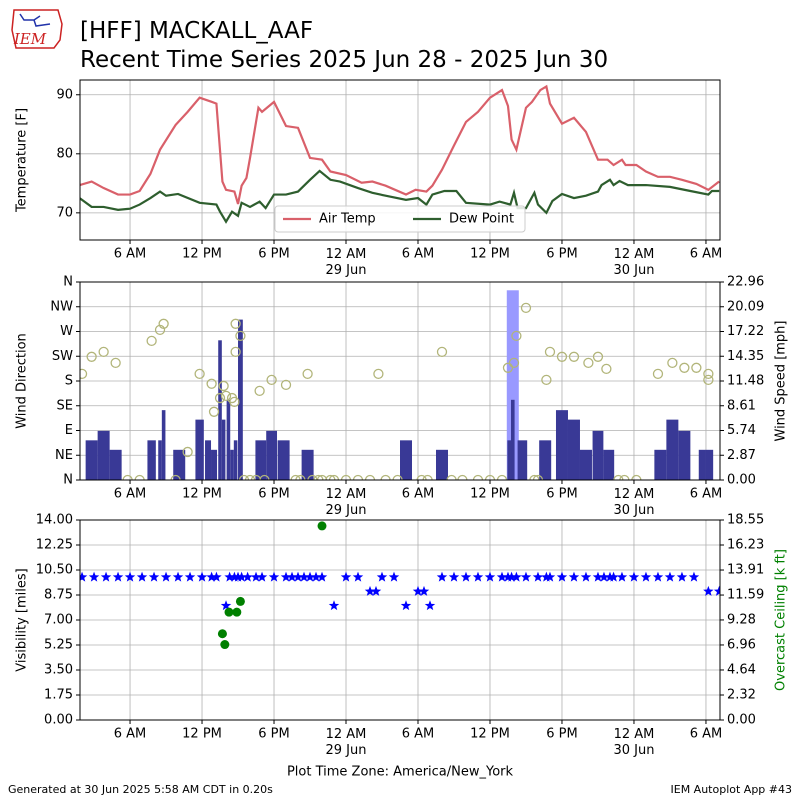  Describe the element at coordinates (37, 29) in the screenshot. I see `logo: IEM` at that location.